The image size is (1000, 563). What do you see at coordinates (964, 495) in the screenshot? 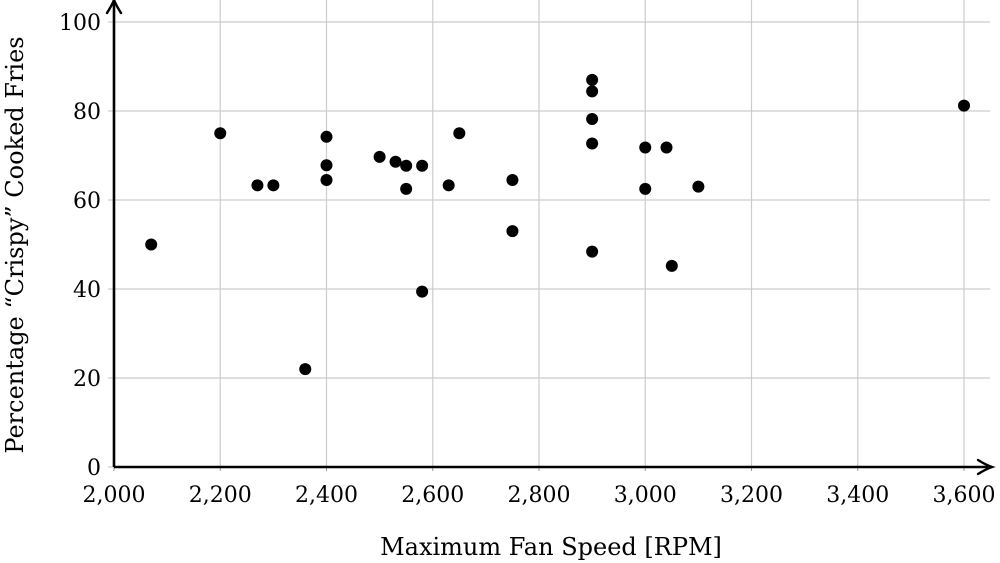
I see `x-tick-label: 3,600` at bounding box center [964, 495].